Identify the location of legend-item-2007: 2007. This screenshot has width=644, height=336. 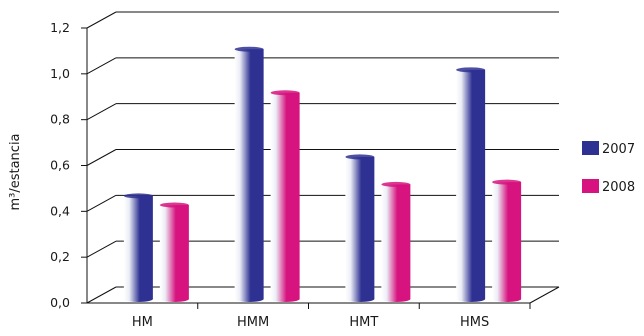
(608, 149).